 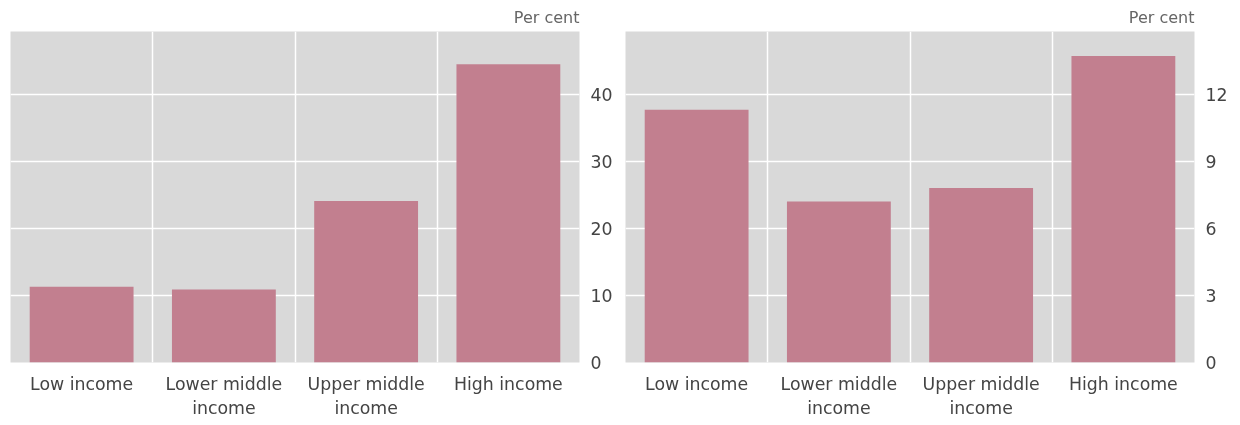 What do you see at coordinates (1216, 94) in the screenshot?
I see `y-tick-label: 12` at bounding box center [1216, 94].